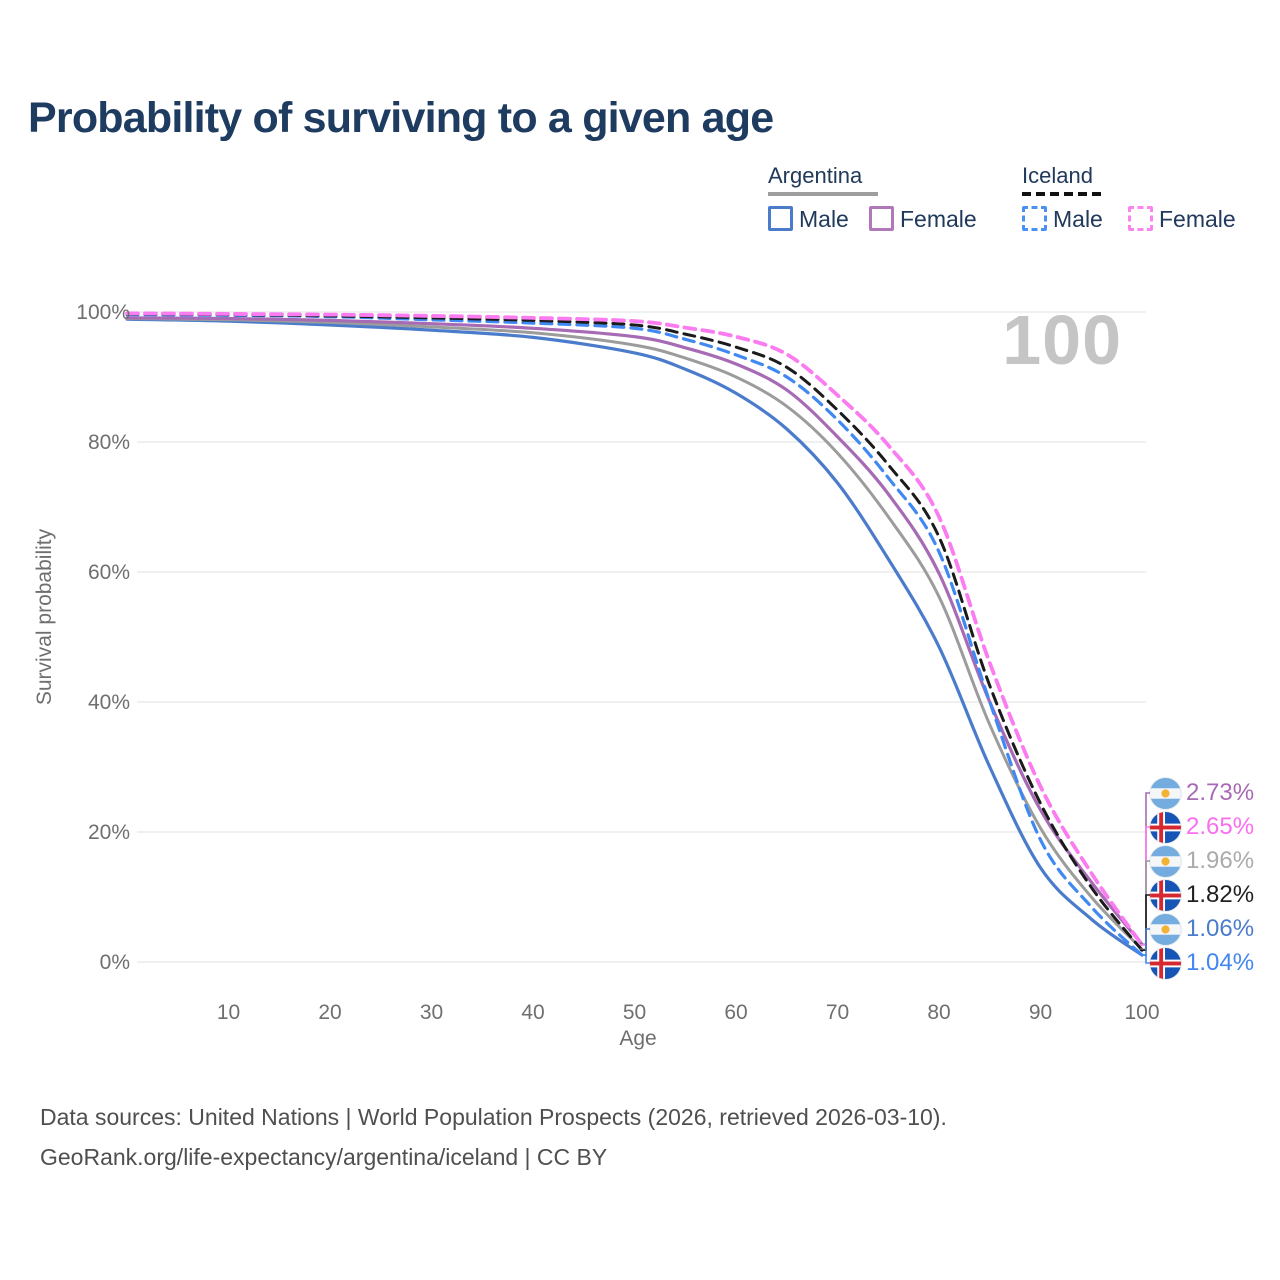 Image resolution: width=1280 pixels, height=1280 pixels. Describe the element at coordinates (1057, 175) in the screenshot. I see `legend-group-iceland: Iceland` at that location.